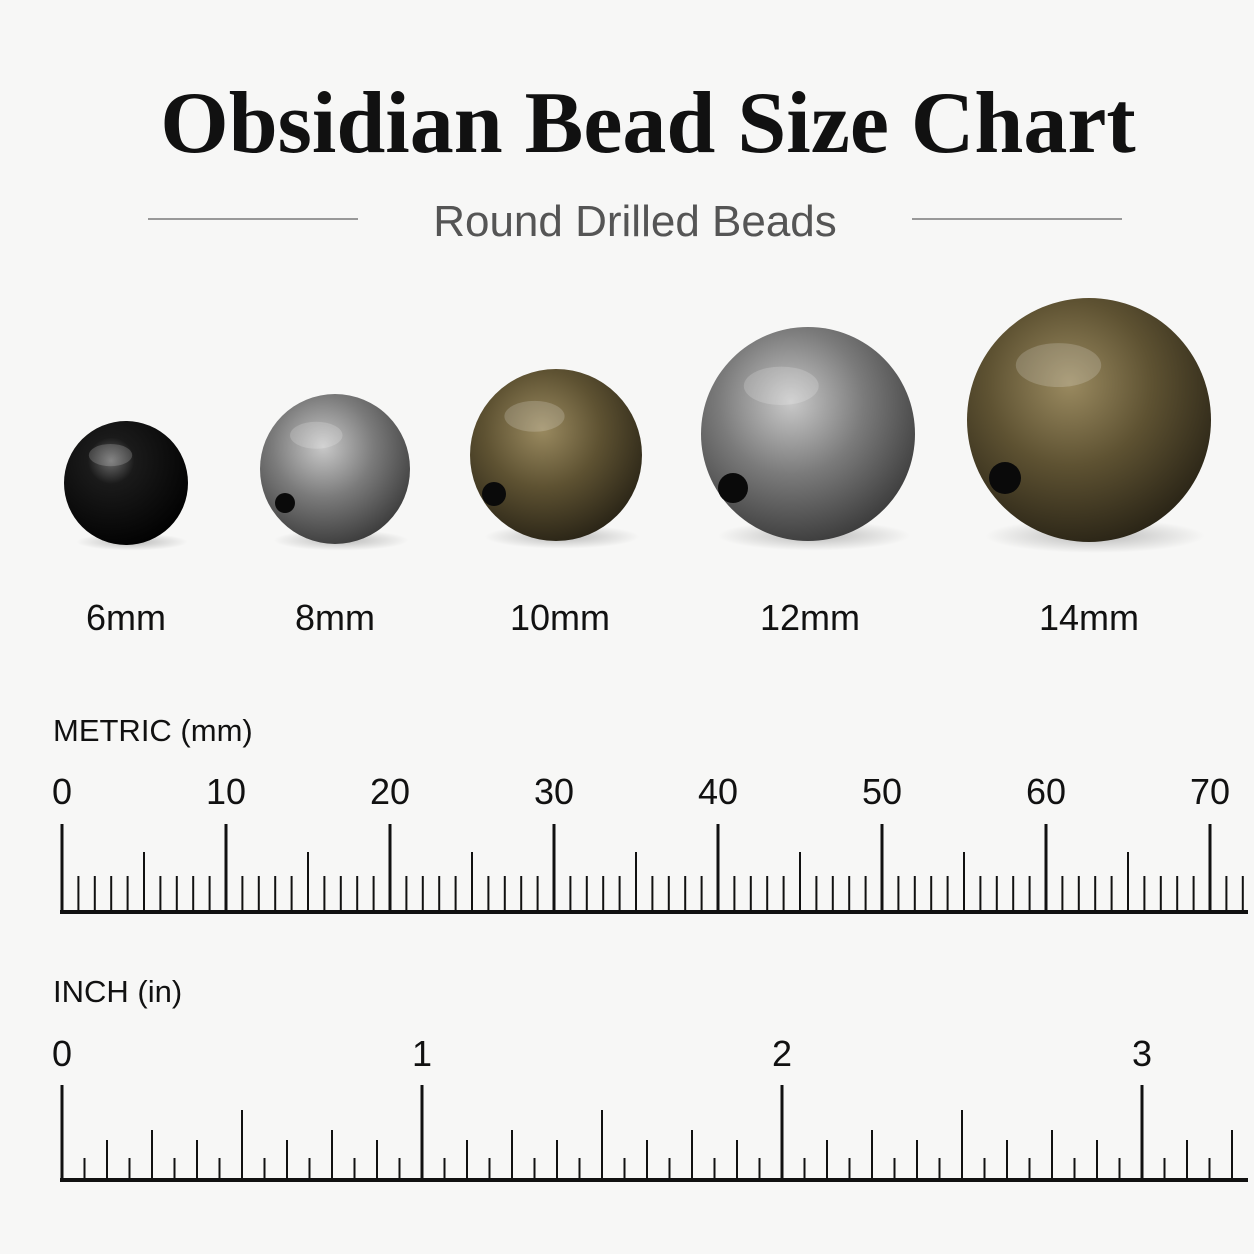 Image resolution: width=1254 pixels, height=1254 pixels. I want to click on bead-label: 6mm, so click(126, 617).